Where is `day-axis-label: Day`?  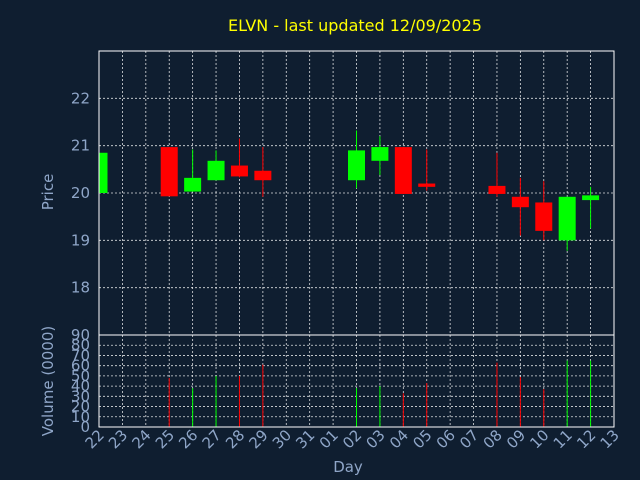 day-axis-label: Day is located at coordinates (348, 467).